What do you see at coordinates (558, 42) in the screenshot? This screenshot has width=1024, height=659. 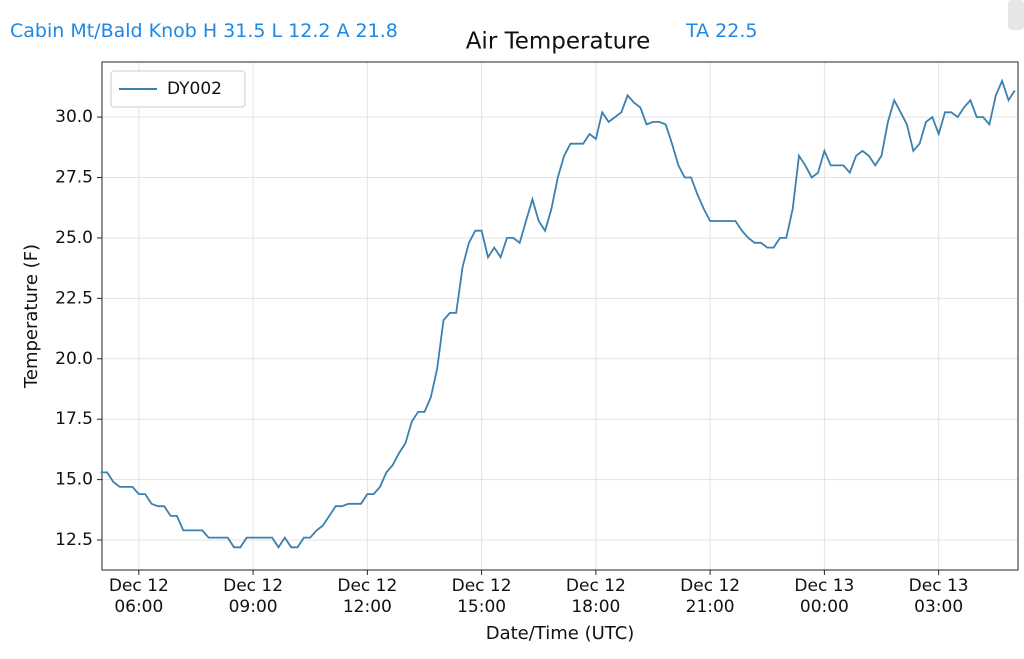 I see `chart-title: Air Temperature` at bounding box center [558, 42].